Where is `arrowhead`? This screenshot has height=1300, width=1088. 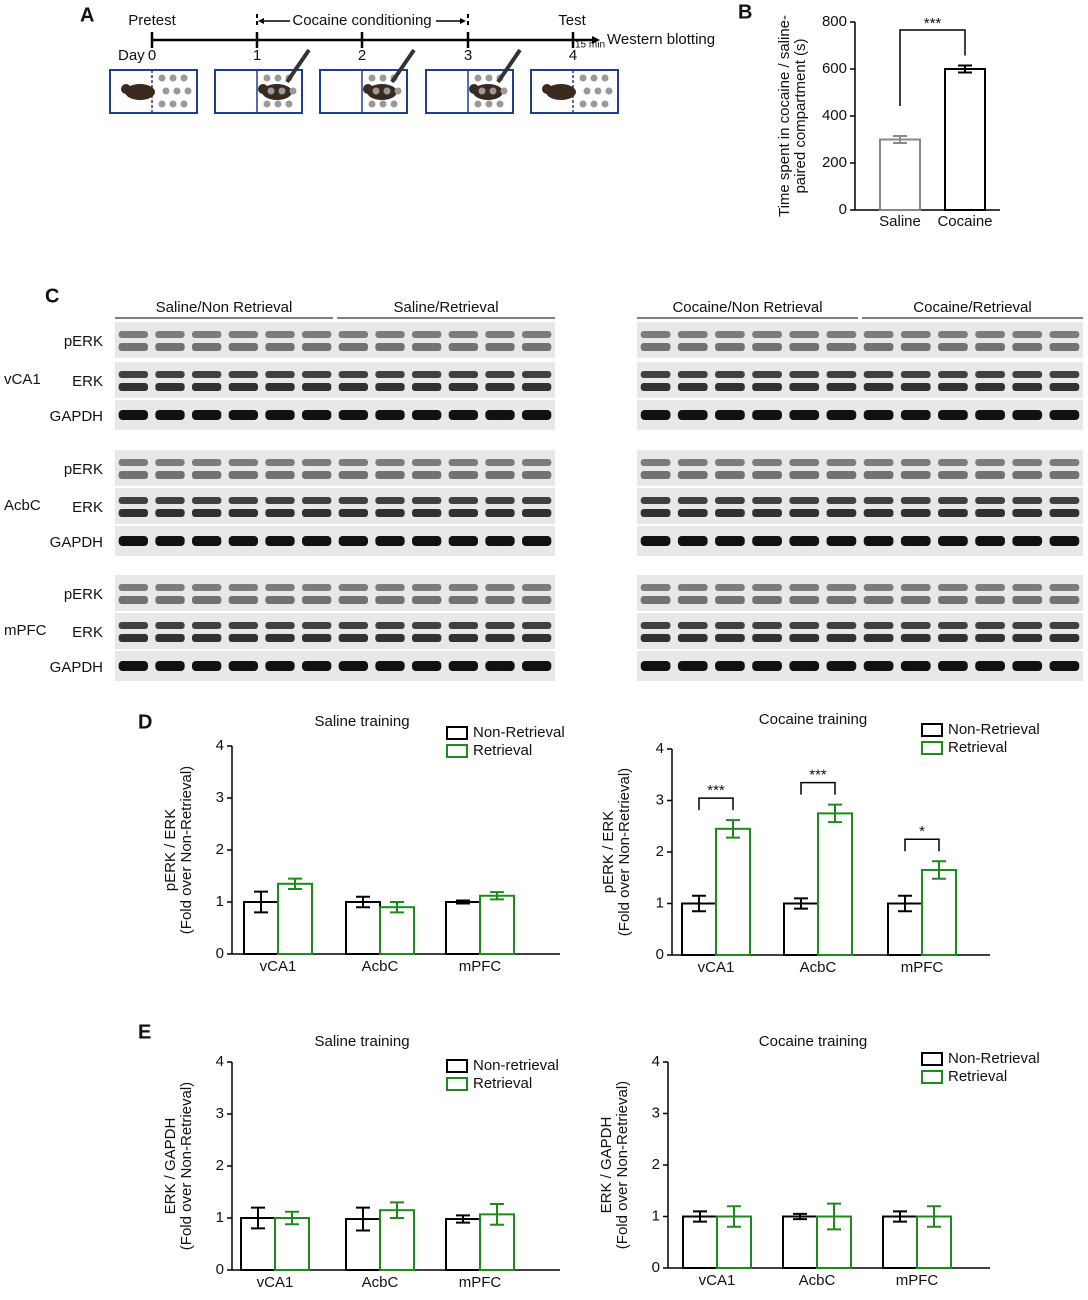
arrowhead is located at coordinates (261, 21).